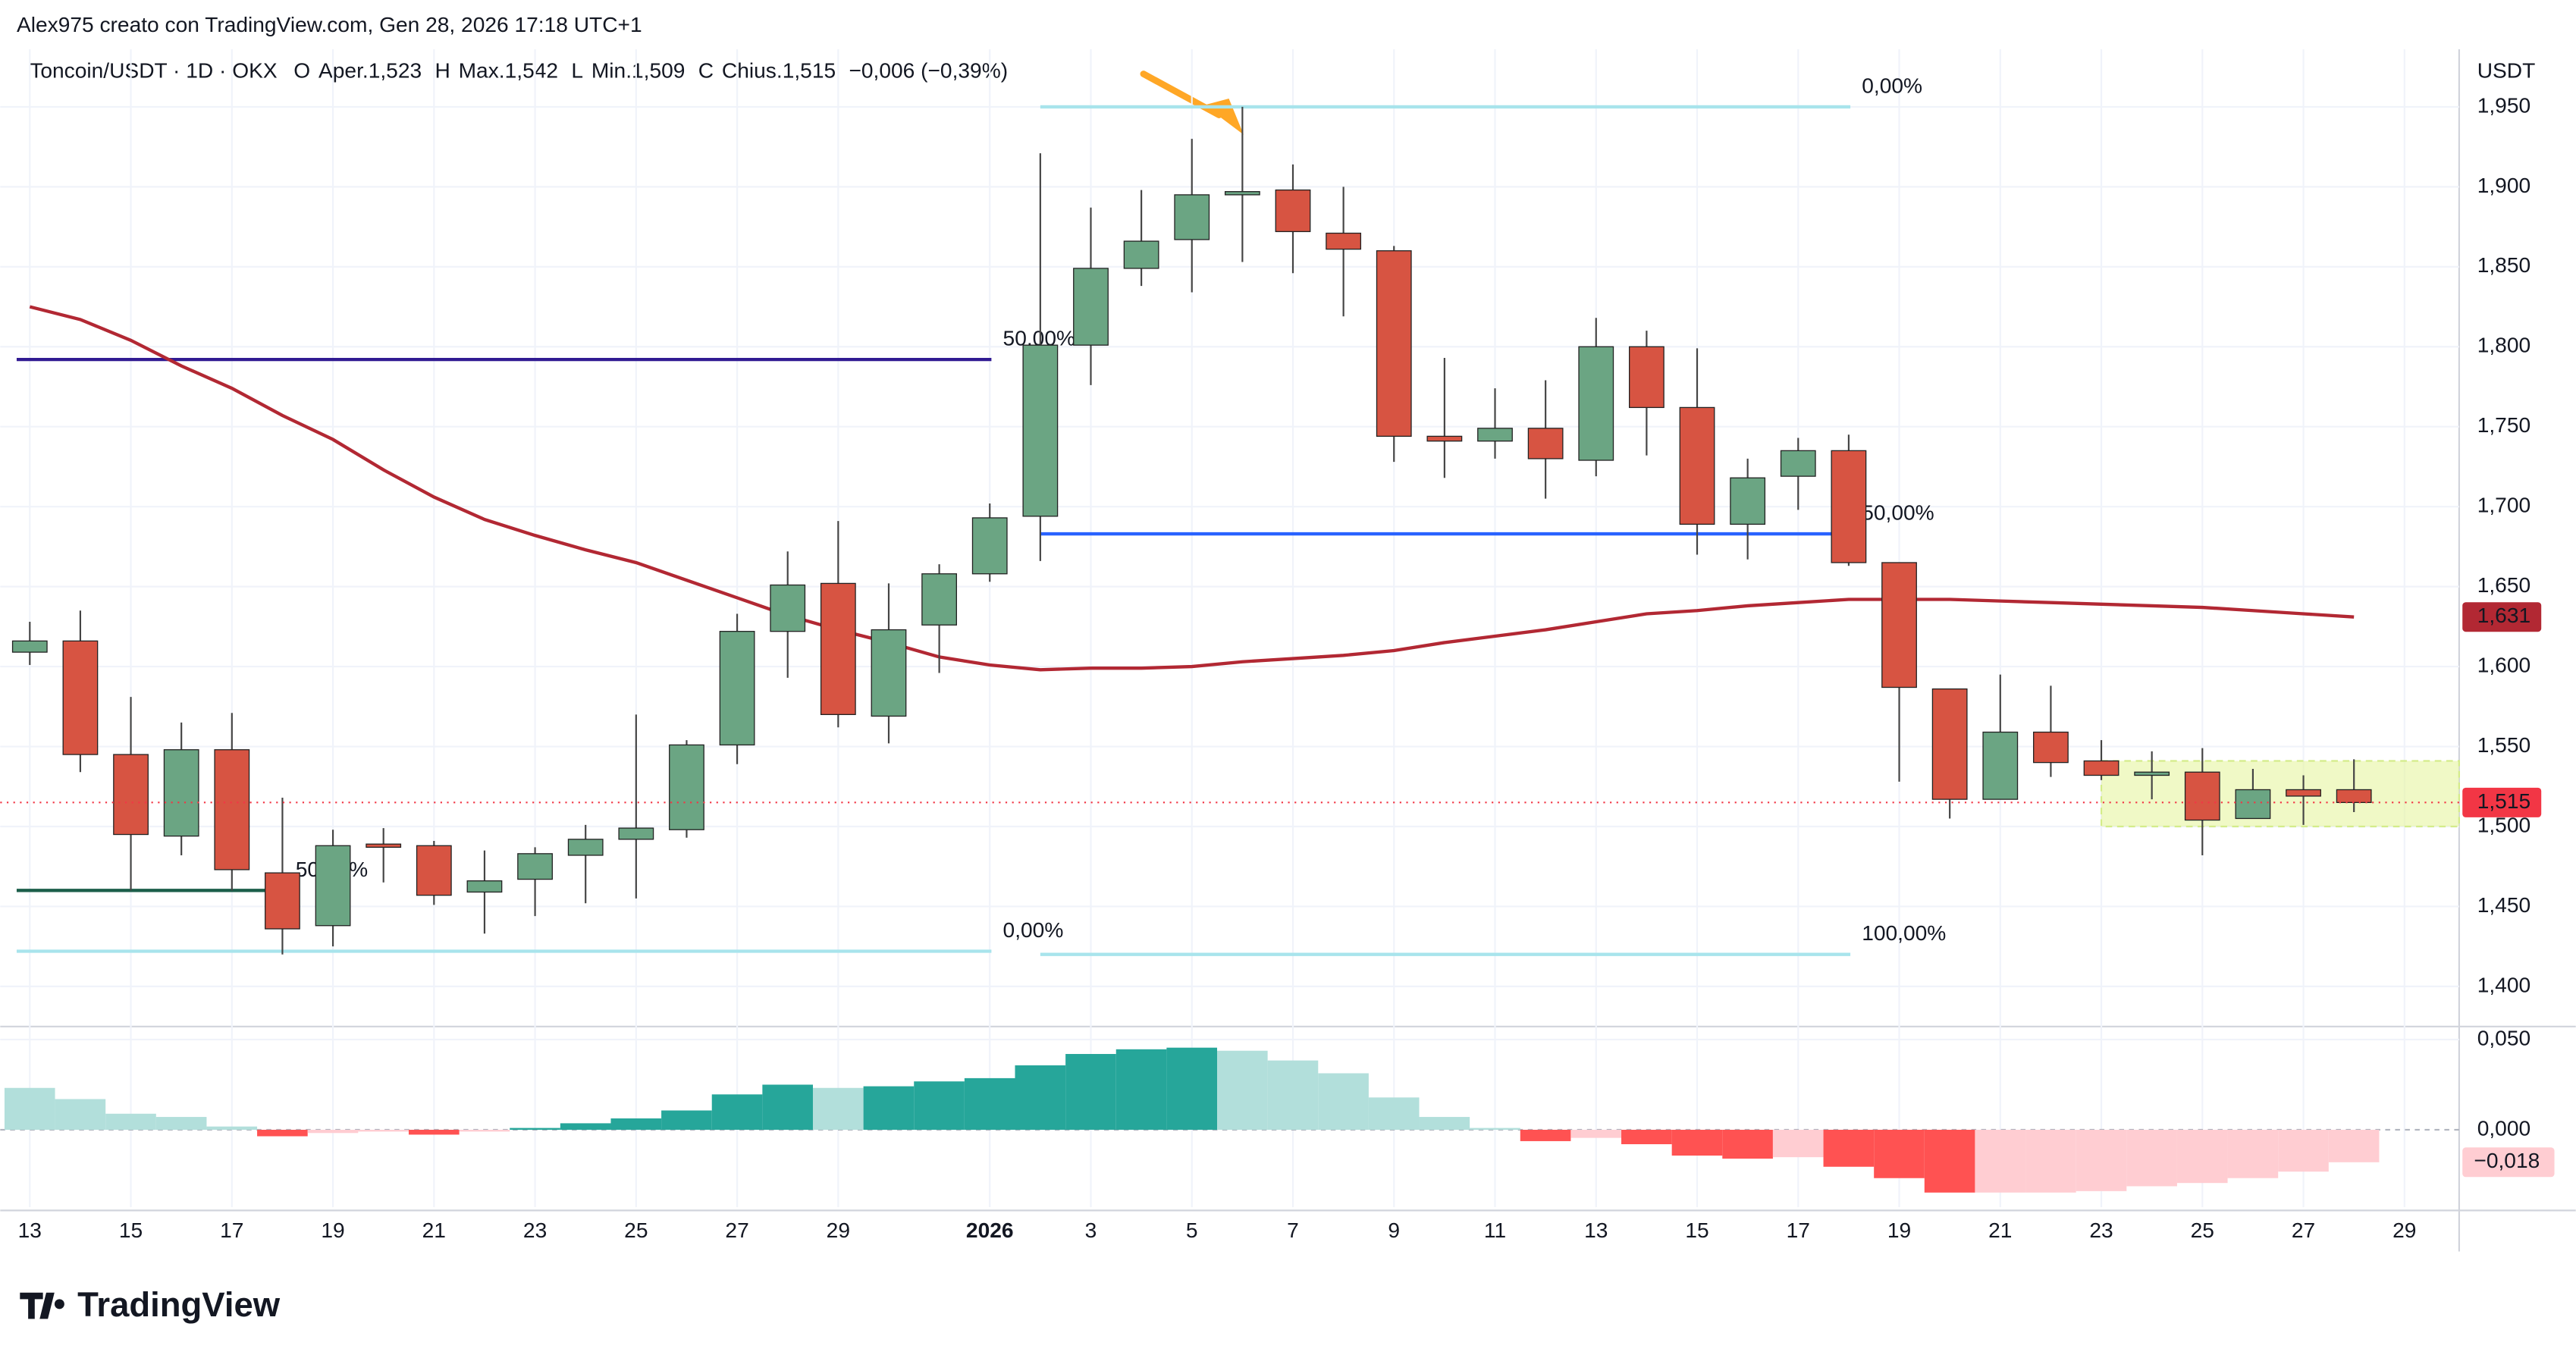 This screenshot has height=1355, width=2576. I want to click on legend-text: Toncoin/USDT · 1D · OKX, so click(154, 71).